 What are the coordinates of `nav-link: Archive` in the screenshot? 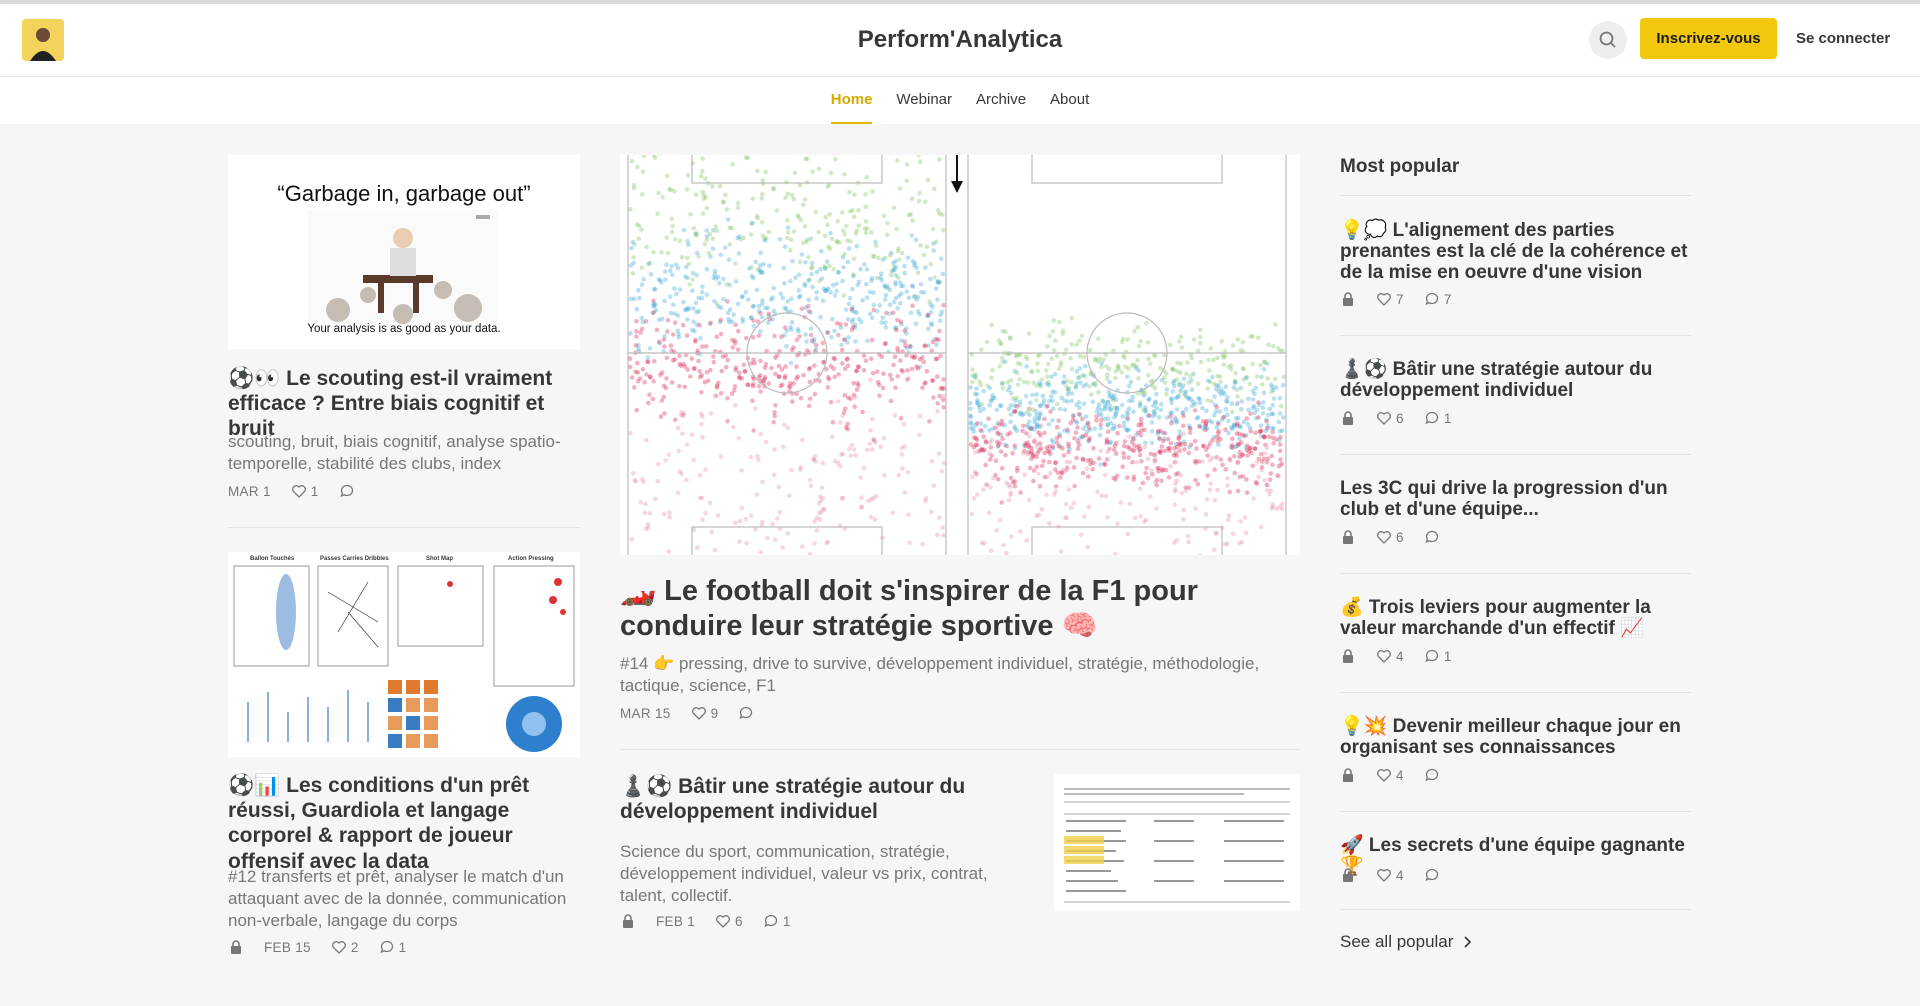 It's located at (1001, 99).